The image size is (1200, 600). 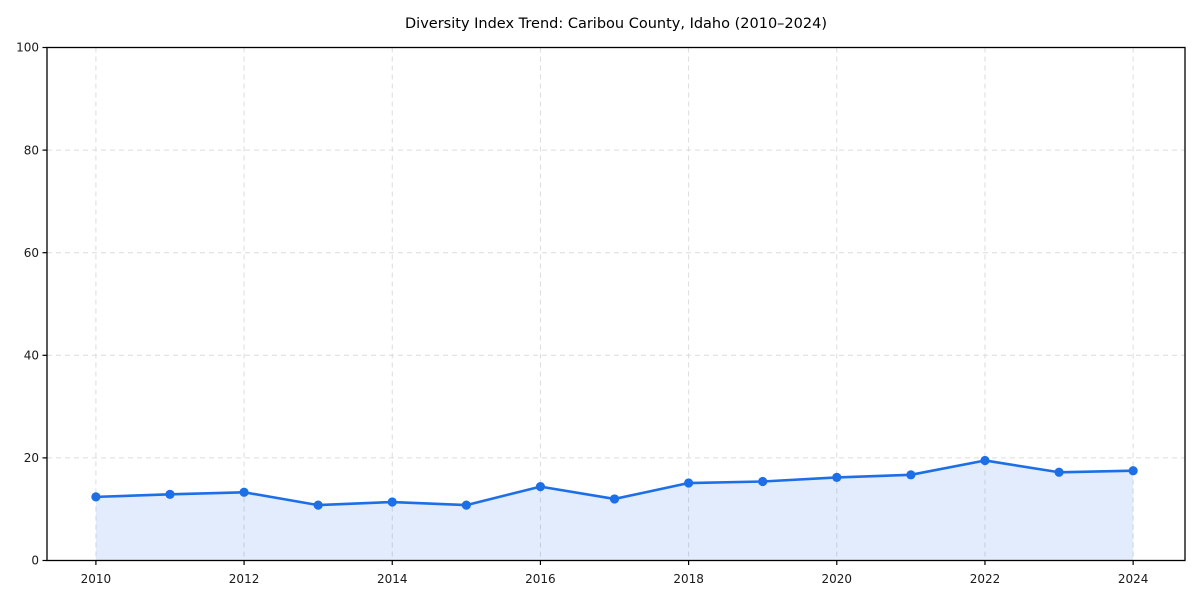 What do you see at coordinates (31, 356) in the screenshot?
I see `y-tick-label: 40` at bounding box center [31, 356].